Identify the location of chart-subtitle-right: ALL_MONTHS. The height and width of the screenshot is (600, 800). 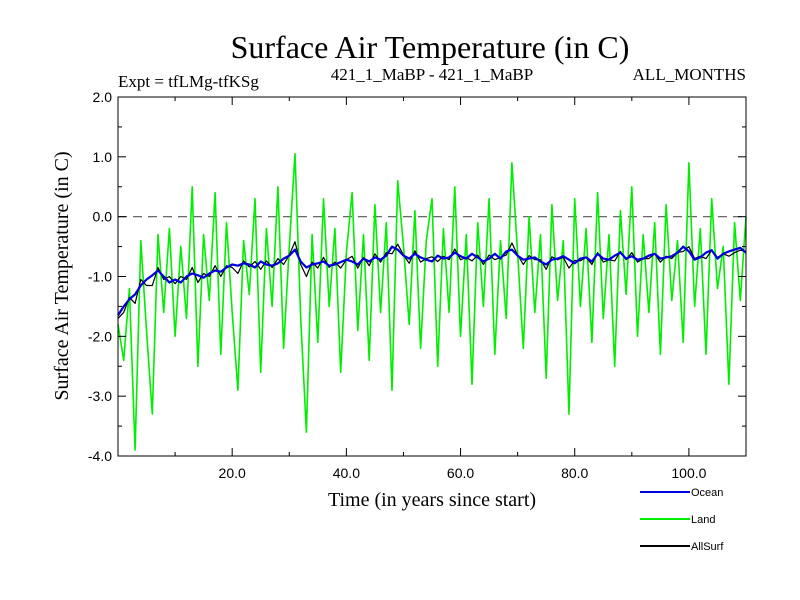
(689, 74).